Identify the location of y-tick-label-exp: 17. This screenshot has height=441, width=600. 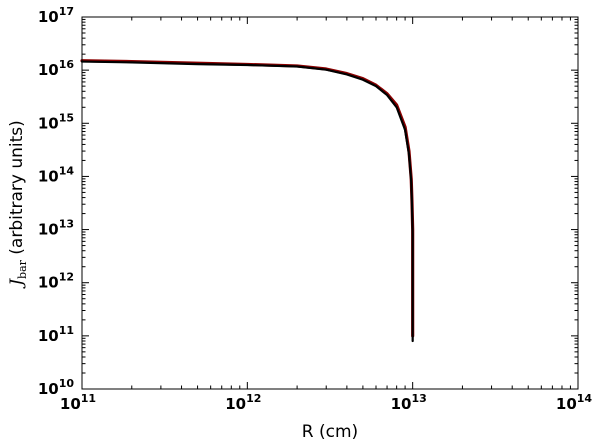
(66, 11).